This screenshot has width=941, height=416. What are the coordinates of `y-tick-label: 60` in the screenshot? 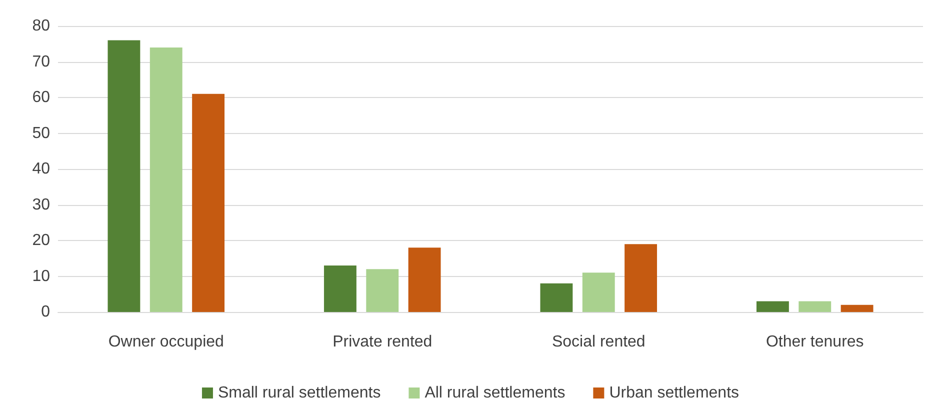 It's located at (41, 97).